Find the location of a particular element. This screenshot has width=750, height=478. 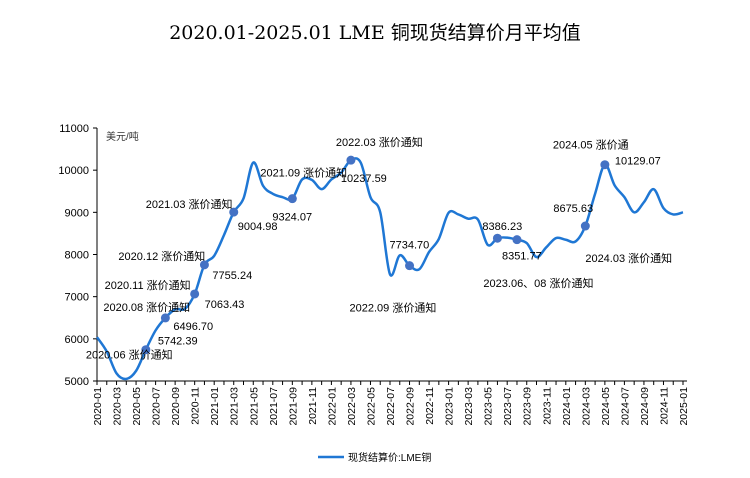

annotation-label: 2020.11 涨价通知 is located at coordinates (148, 285).